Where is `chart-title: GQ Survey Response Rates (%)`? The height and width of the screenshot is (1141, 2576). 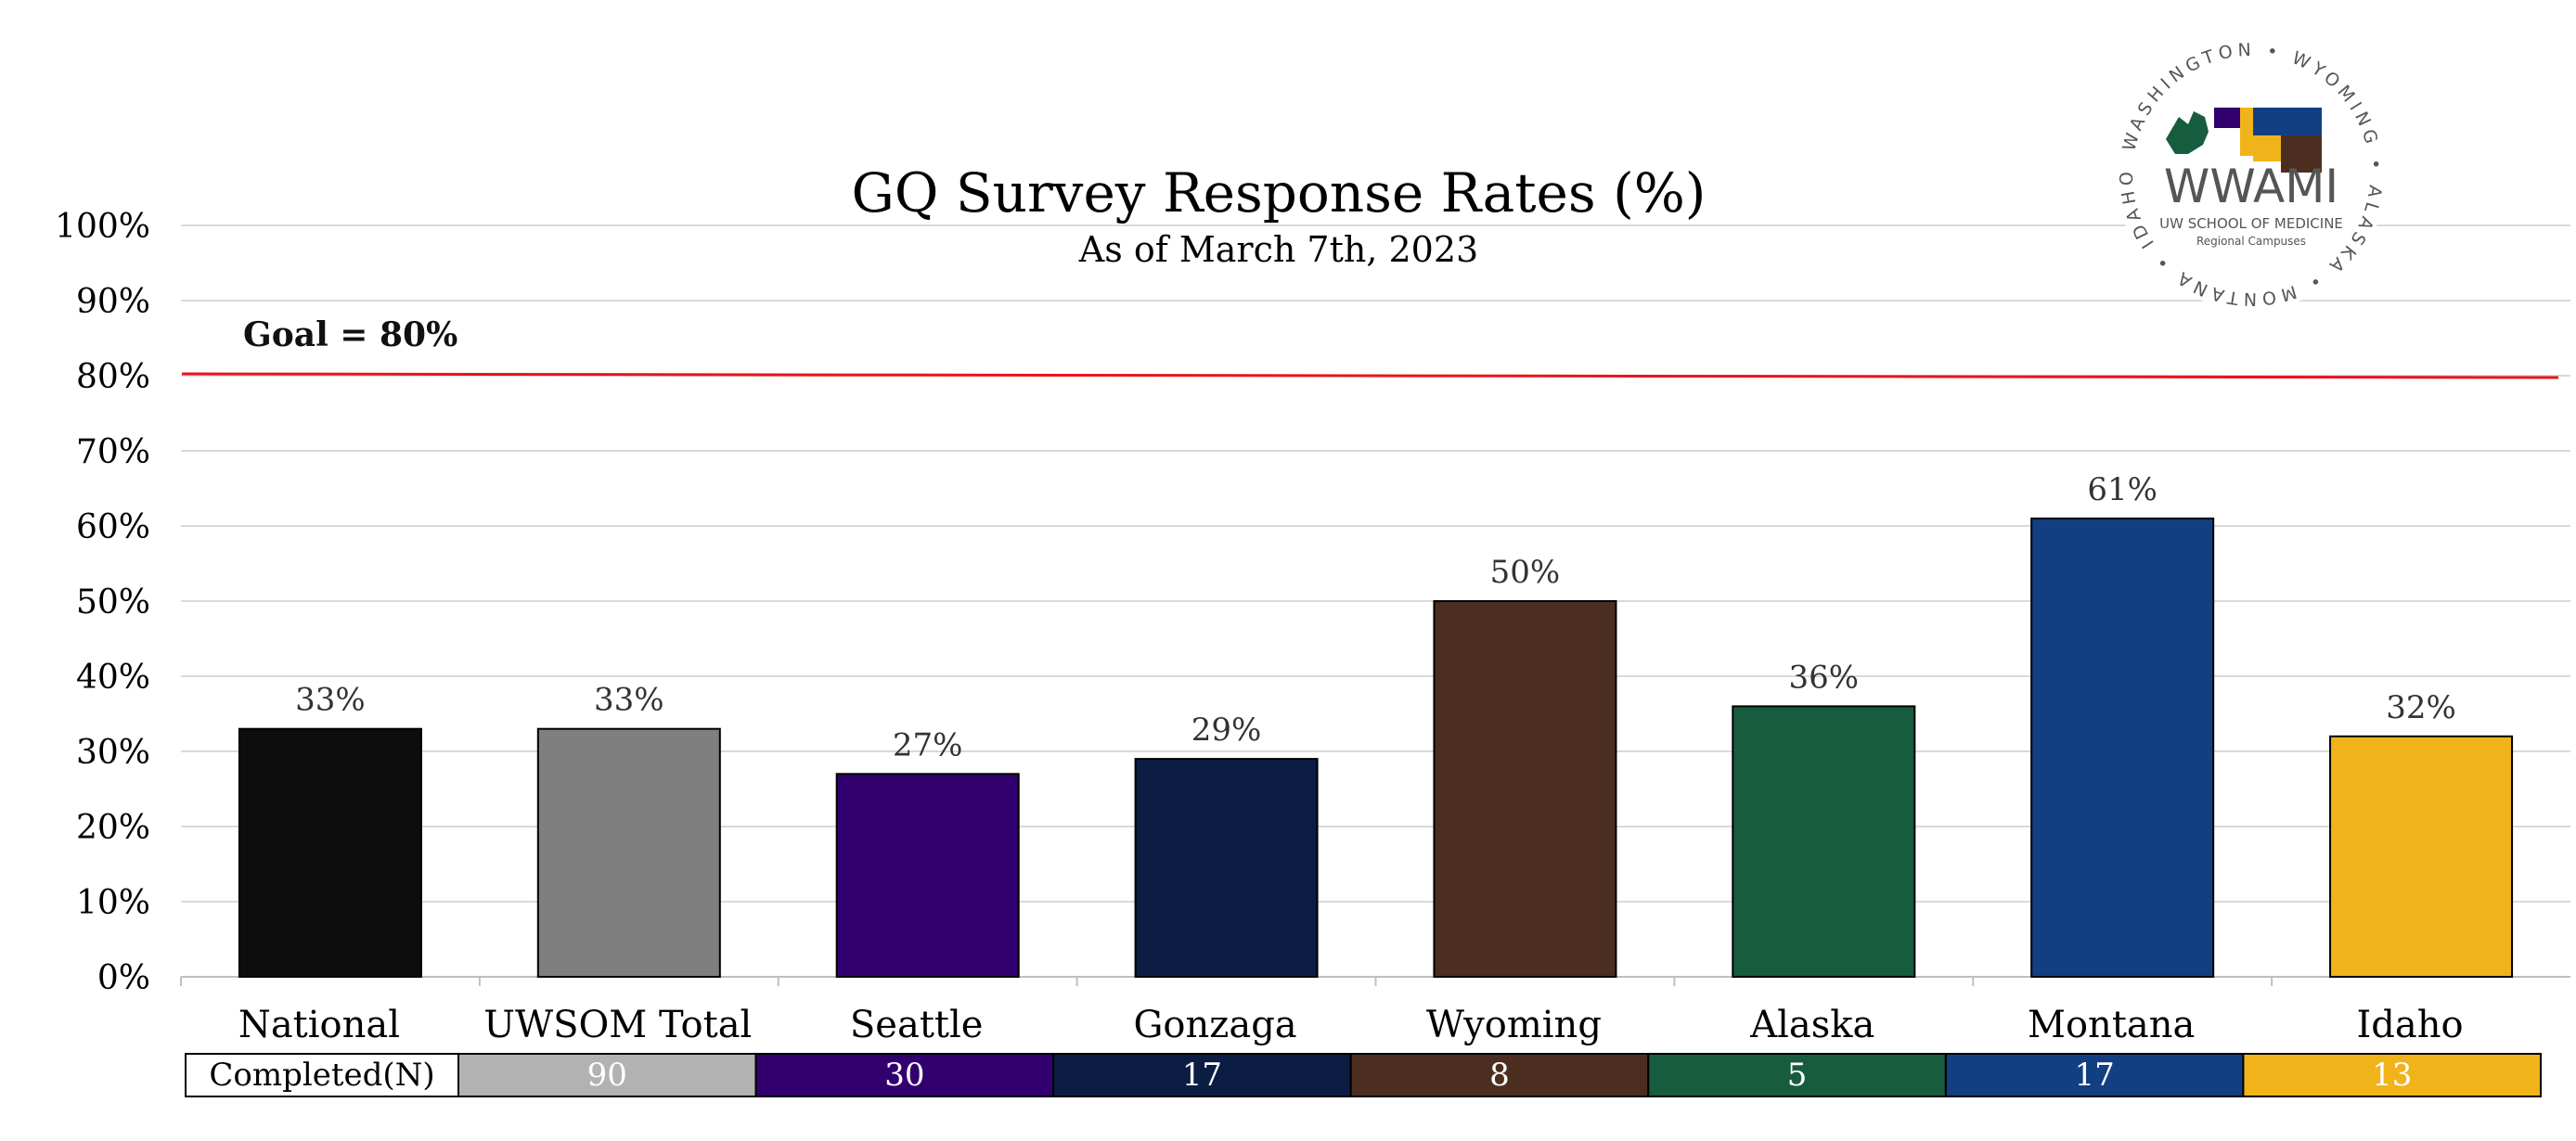
chart-title: GQ Survey Response Rates (%) is located at coordinates (1280, 192).